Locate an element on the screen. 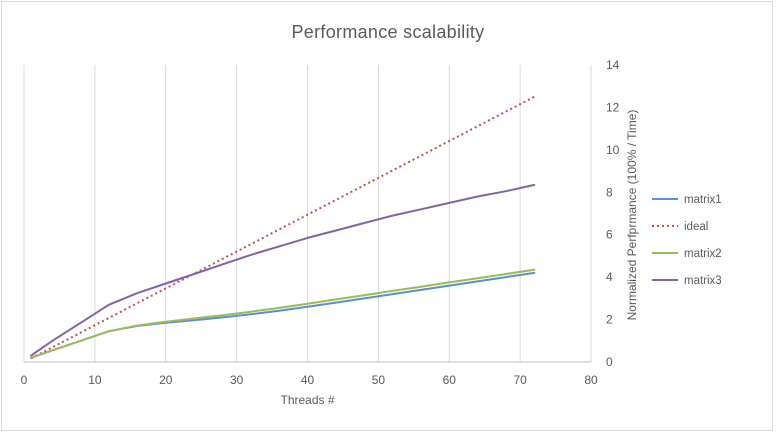  x-tick-label: 60 is located at coordinates (450, 380).